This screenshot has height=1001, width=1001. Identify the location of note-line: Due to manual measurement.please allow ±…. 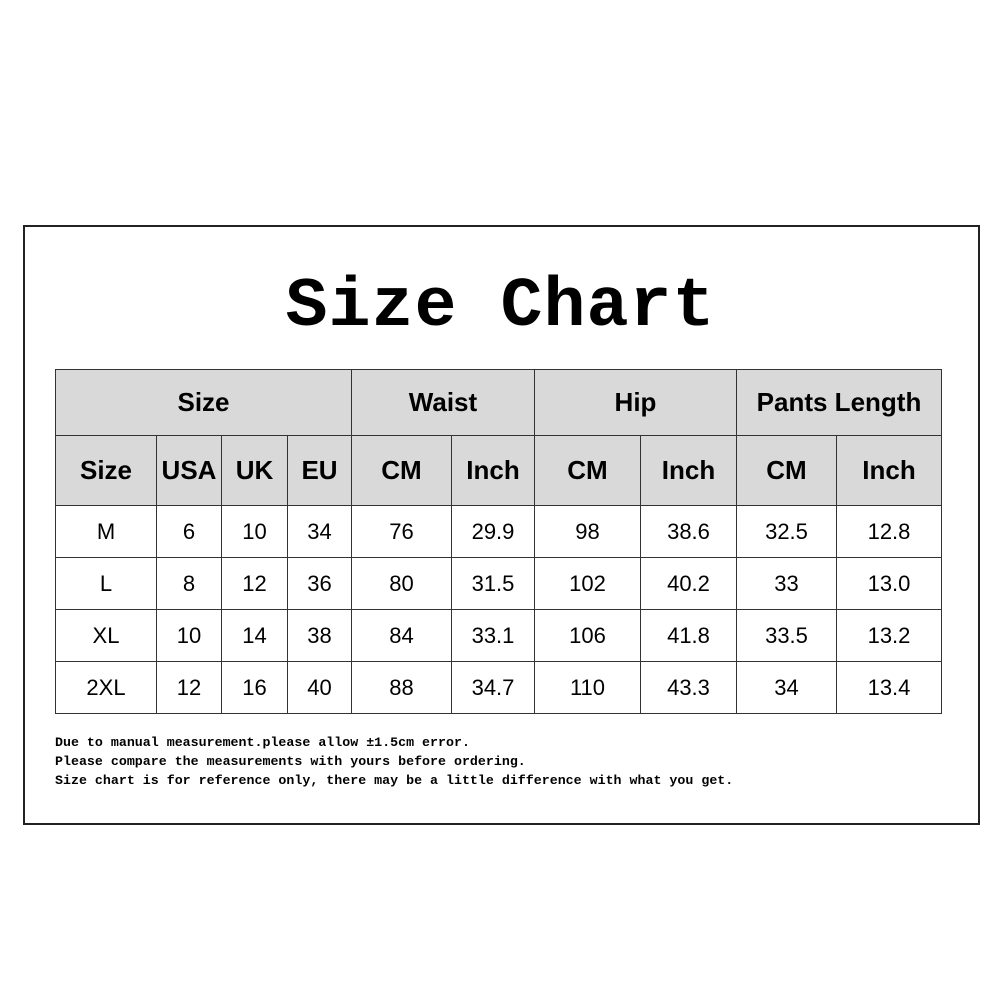
(262, 742).